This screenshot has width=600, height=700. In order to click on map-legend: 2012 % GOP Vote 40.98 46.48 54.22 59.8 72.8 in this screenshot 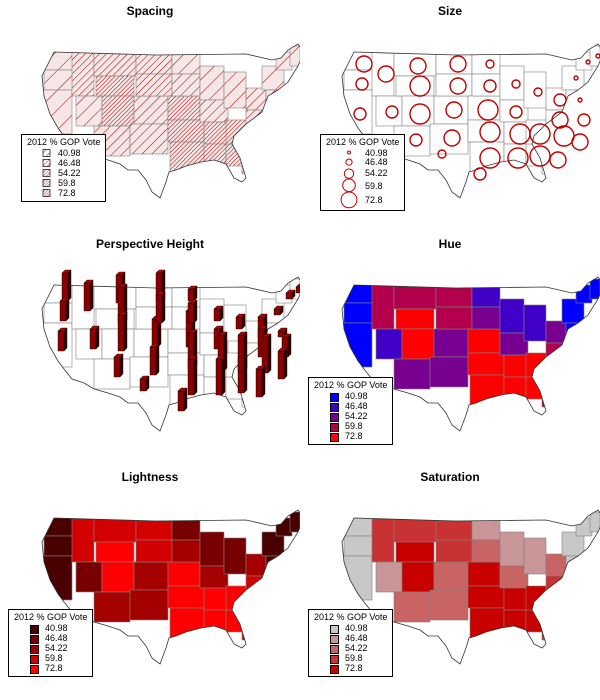, I will do `click(351, 643)`.